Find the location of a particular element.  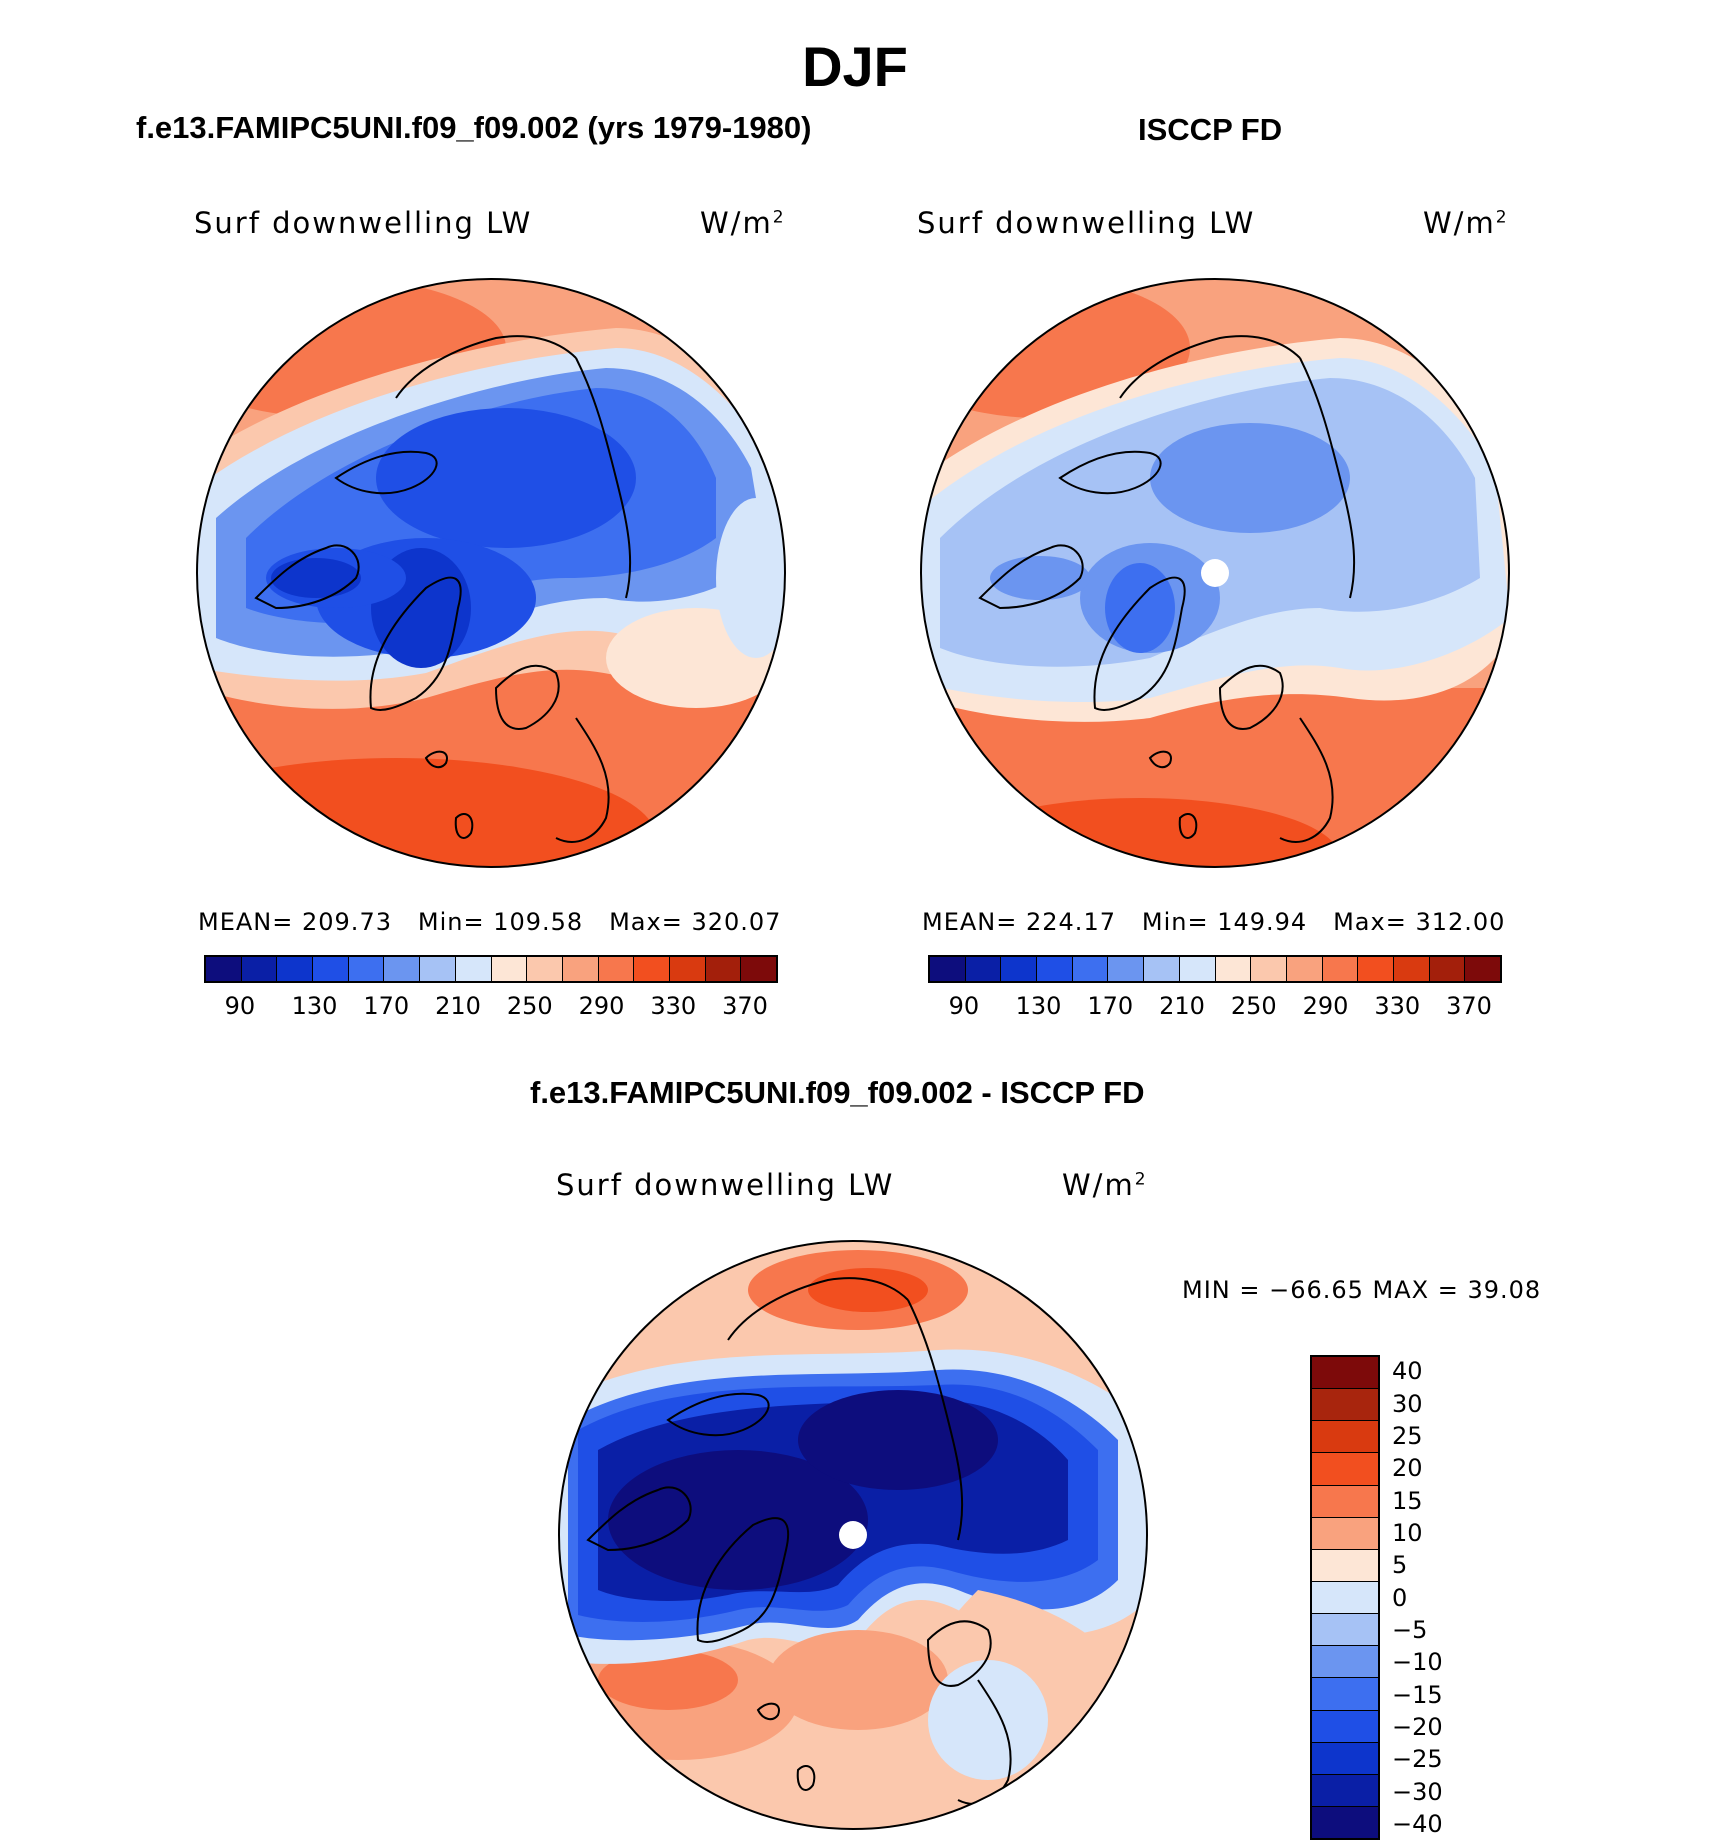

right-colorbar is located at coordinates (1215, 969).